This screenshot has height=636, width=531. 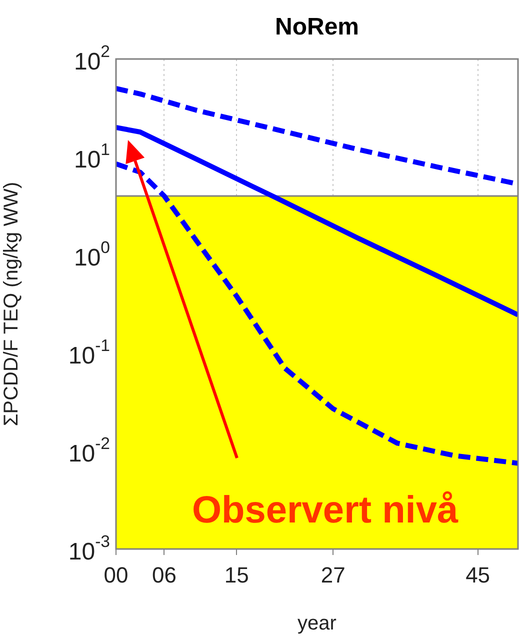 I want to click on x-tick-label: 27, so click(x=333, y=575).